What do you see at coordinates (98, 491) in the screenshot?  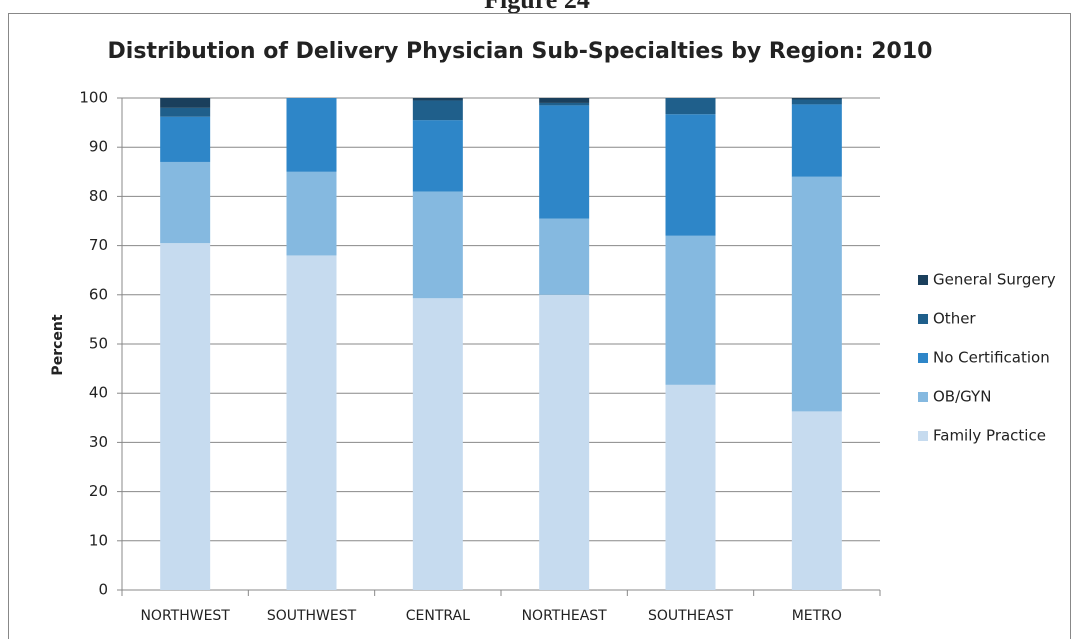 I see `y-tick-label: 20` at bounding box center [98, 491].